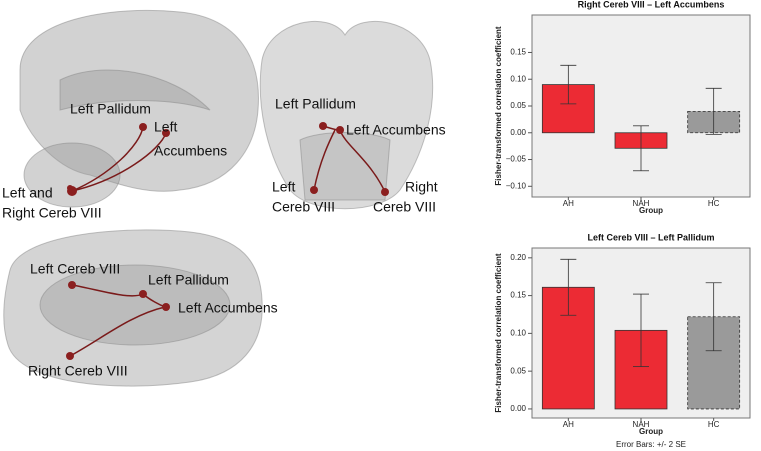  What do you see at coordinates (27, 193) in the screenshot?
I see `brain-label: Left and` at bounding box center [27, 193].